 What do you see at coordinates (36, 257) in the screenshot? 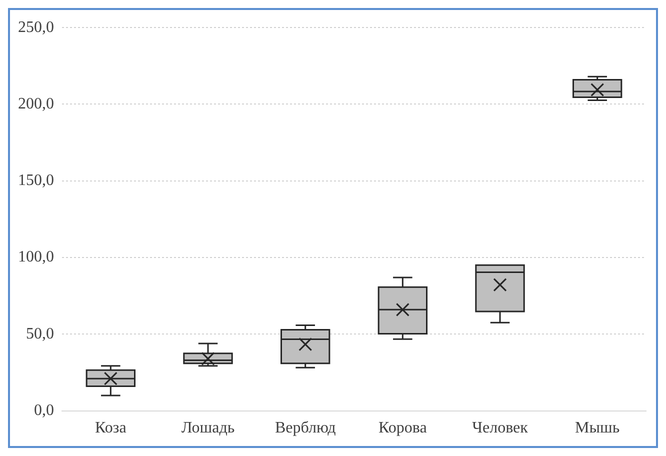
I see `y-tick-label: 100,0` at bounding box center [36, 257].